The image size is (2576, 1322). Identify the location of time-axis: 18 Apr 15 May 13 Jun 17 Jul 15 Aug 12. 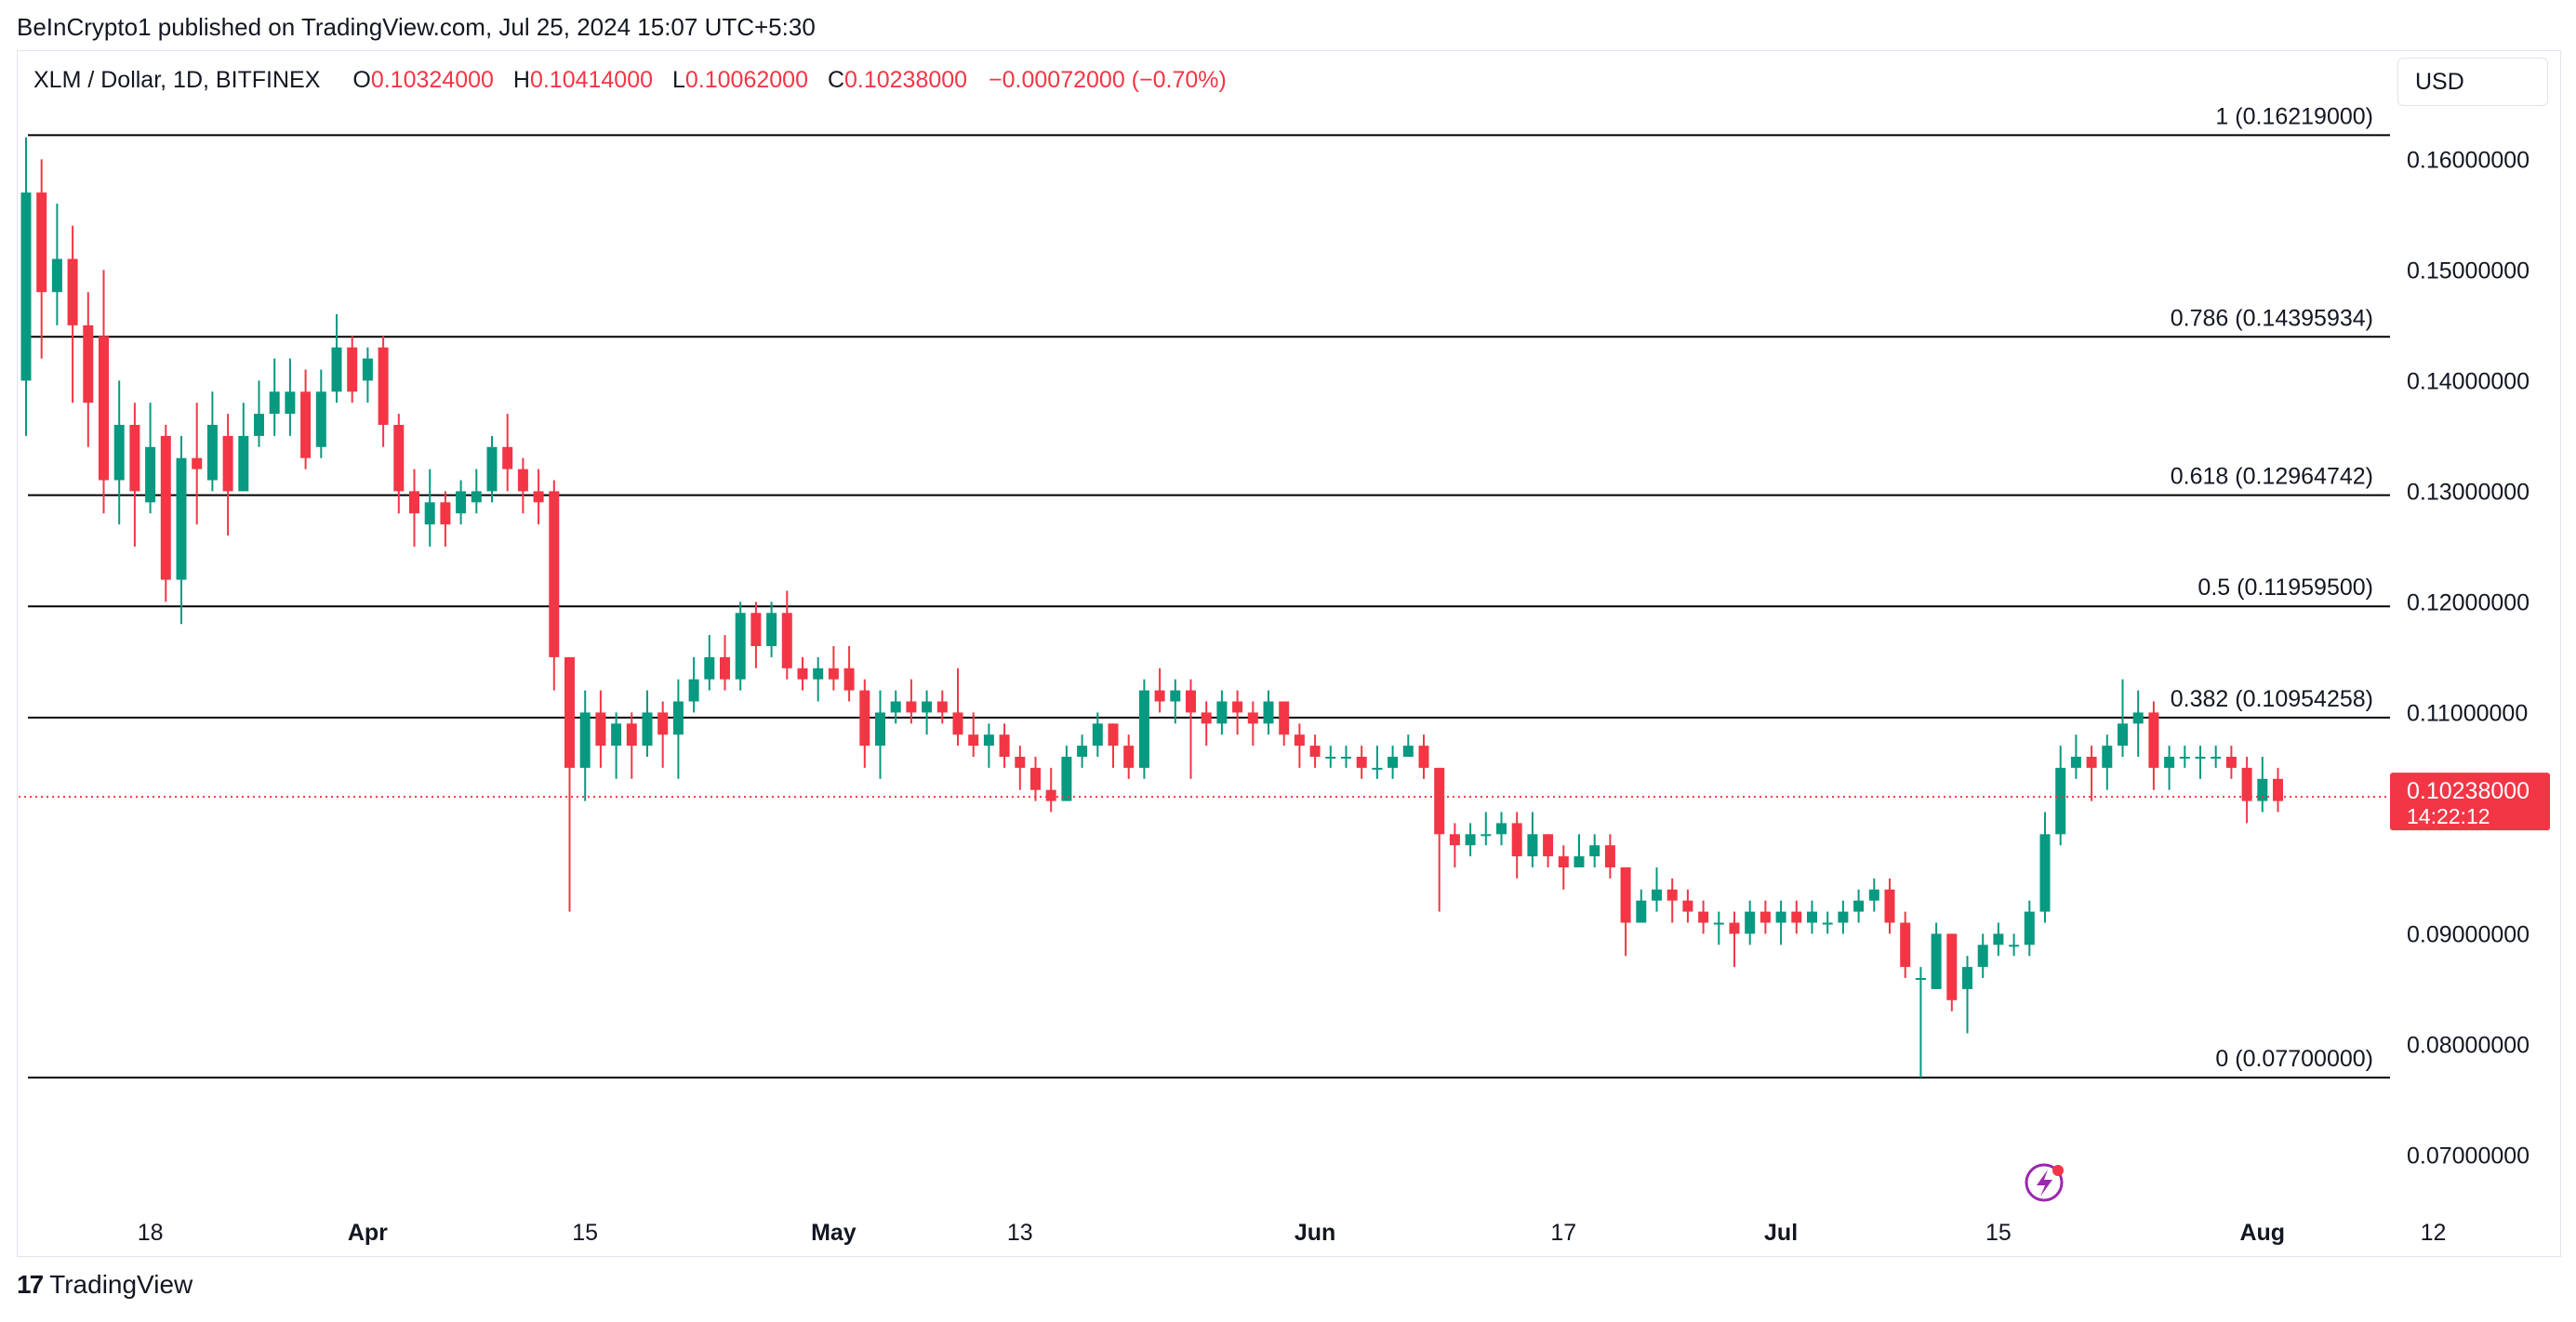
(1292, 1233).